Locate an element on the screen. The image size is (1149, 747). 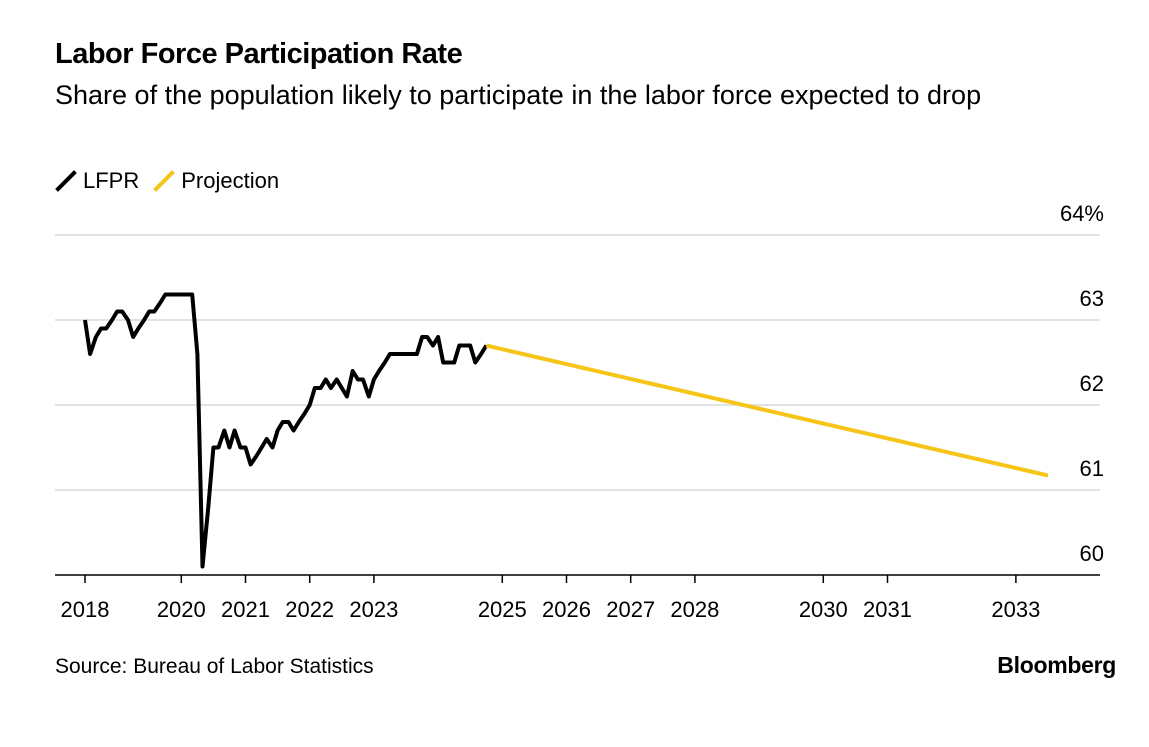
legend-item-lfpr: LFPR is located at coordinates (97, 181).